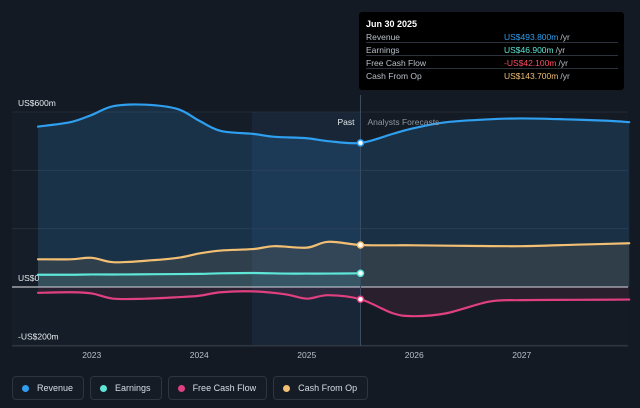  What do you see at coordinates (199, 273) in the screenshot?
I see `earnings-line` at bounding box center [199, 273].